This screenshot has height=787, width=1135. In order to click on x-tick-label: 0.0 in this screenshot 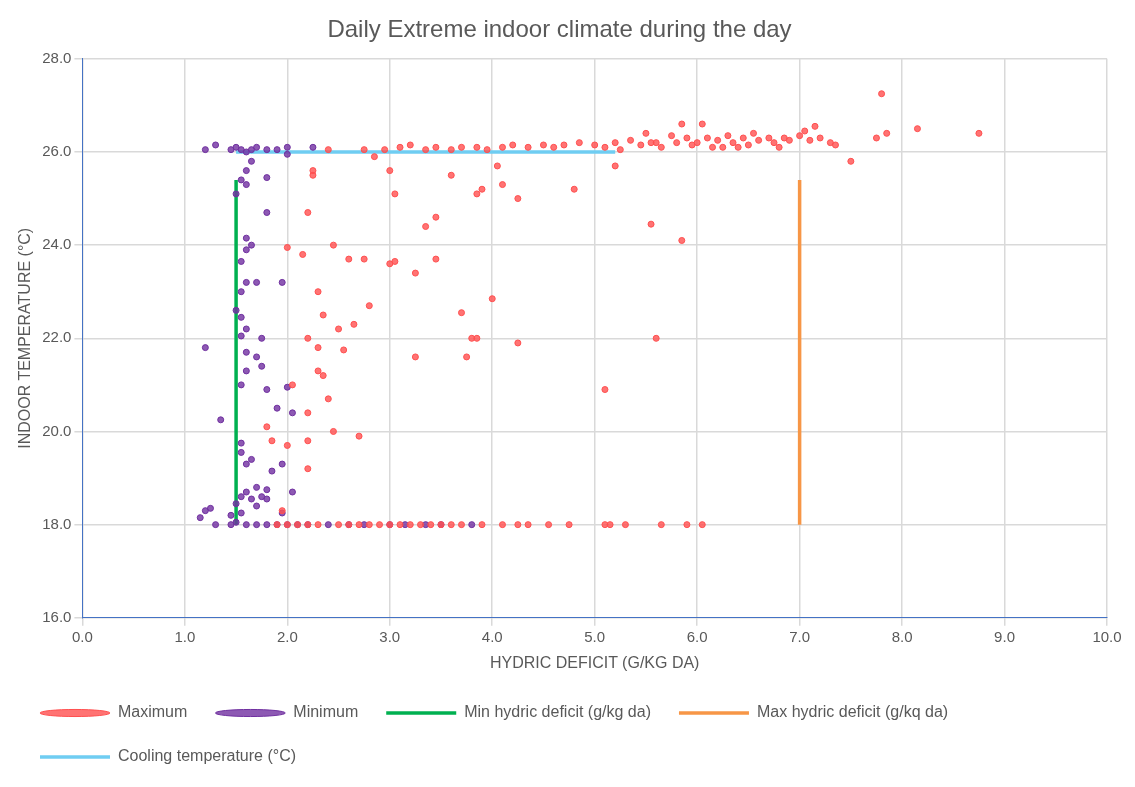, I will do `click(82, 636)`.